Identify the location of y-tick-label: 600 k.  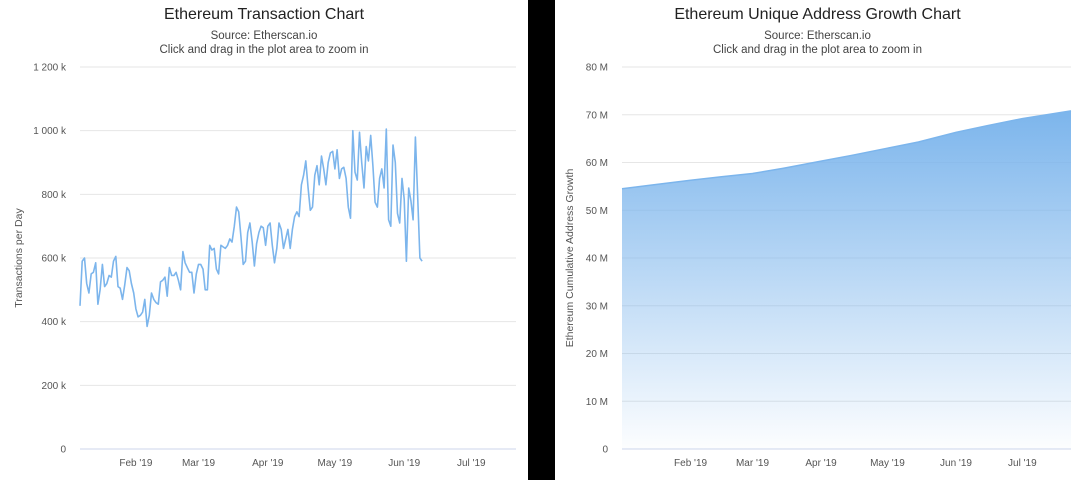
(54, 259).